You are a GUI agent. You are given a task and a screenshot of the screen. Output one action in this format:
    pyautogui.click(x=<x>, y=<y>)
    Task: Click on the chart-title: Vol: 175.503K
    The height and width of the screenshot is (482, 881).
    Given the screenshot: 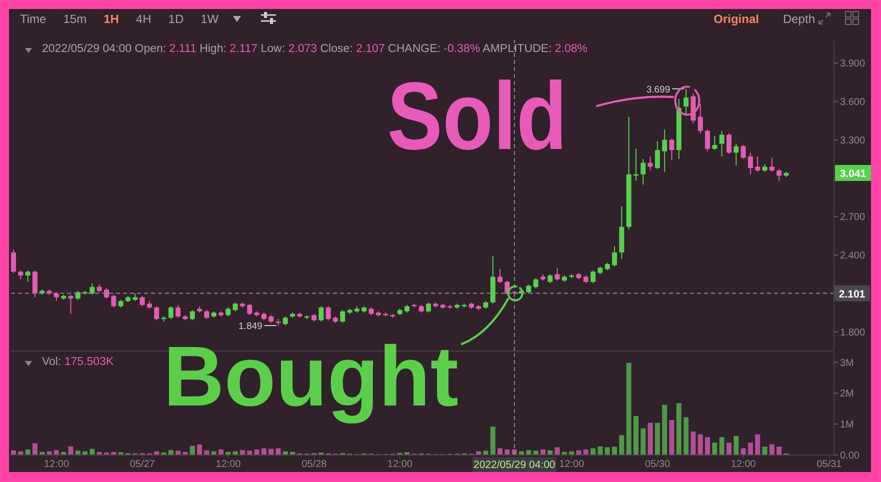 What is the action you would take?
    pyautogui.click(x=78, y=362)
    